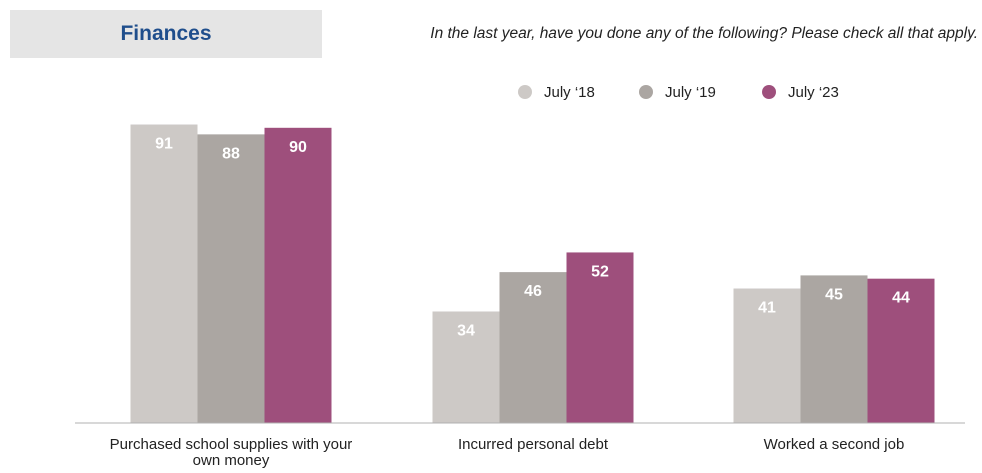 The height and width of the screenshot is (473, 982). Describe the element at coordinates (813, 92) in the screenshot. I see `legend-label-july-23: July ‘23` at that location.